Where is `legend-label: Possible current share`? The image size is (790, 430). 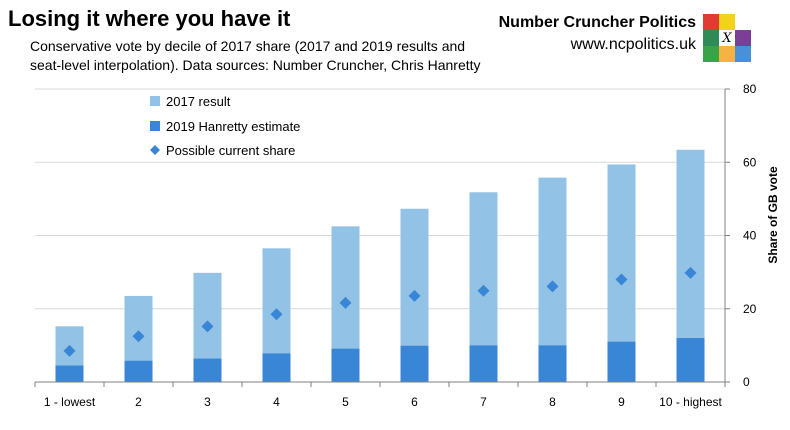
legend-label: Possible current share is located at coordinates (230, 150).